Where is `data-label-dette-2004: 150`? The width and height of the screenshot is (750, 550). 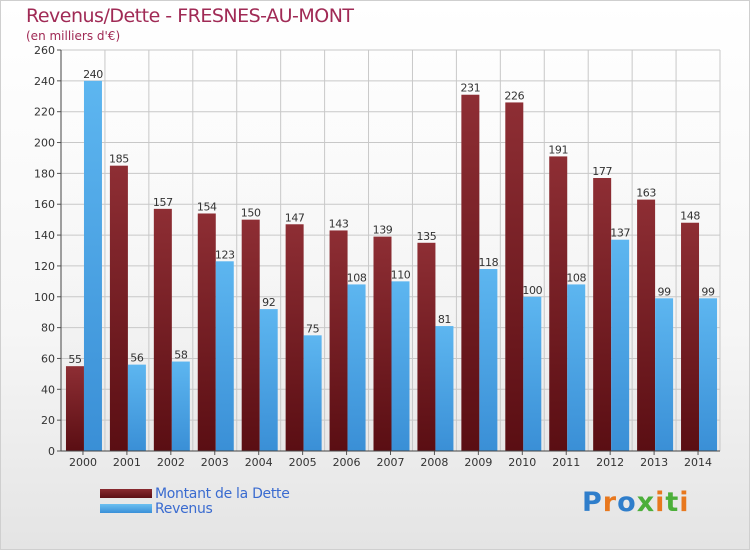
data-label-dette-2004: 150 is located at coordinates (251, 213).